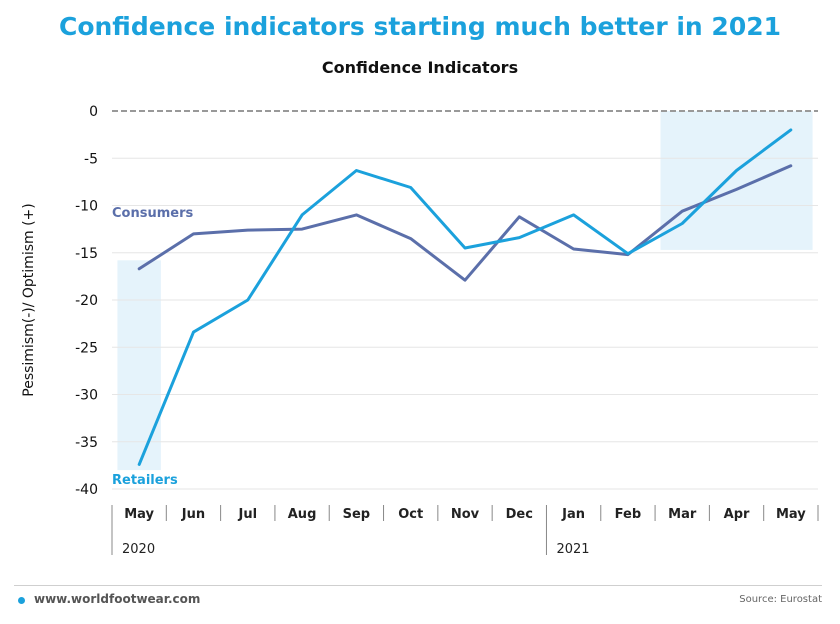 The height and width of the screenshot is (624, 840). I want to click on x-tick-label: Dec, so click(519, 514).